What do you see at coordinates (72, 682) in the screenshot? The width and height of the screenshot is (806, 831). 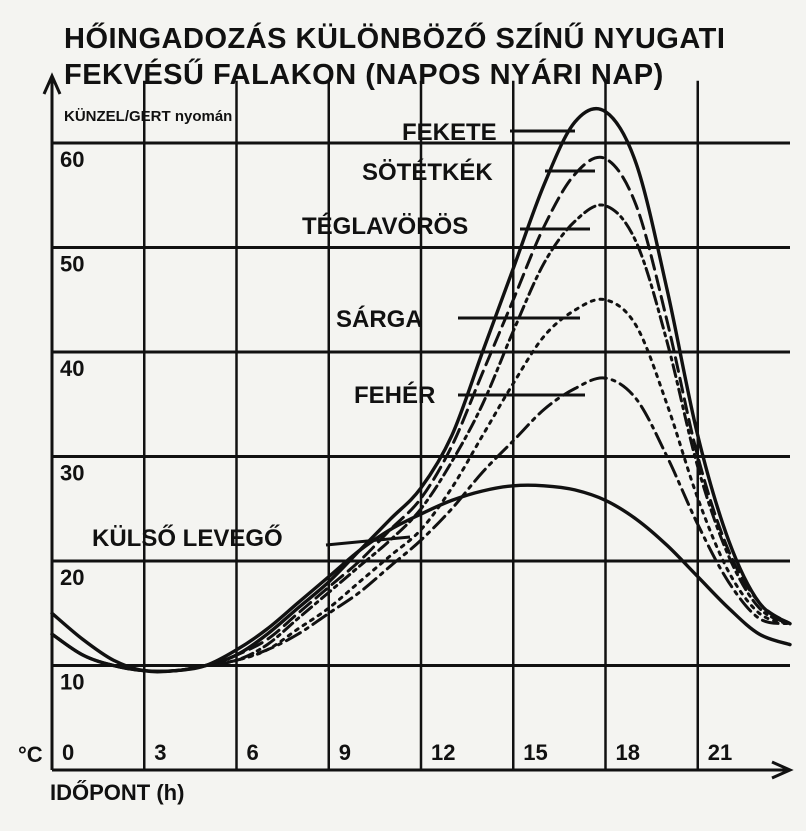 I see `y-tick-10: 10` at bounding box center [72, 682].